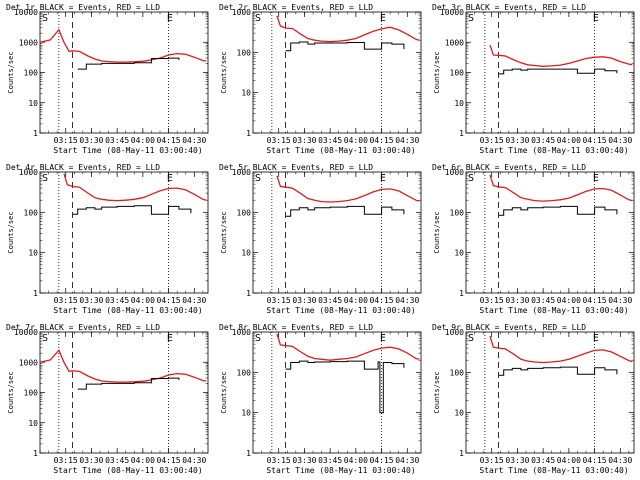 The height and width of the screenshot is (480, 640). What do you see at coordinates (83, 7) in the screenshot?
I see `panel-title: Det 1r BLACK = Events, RED = LLD` at bounding box center [83, 7].